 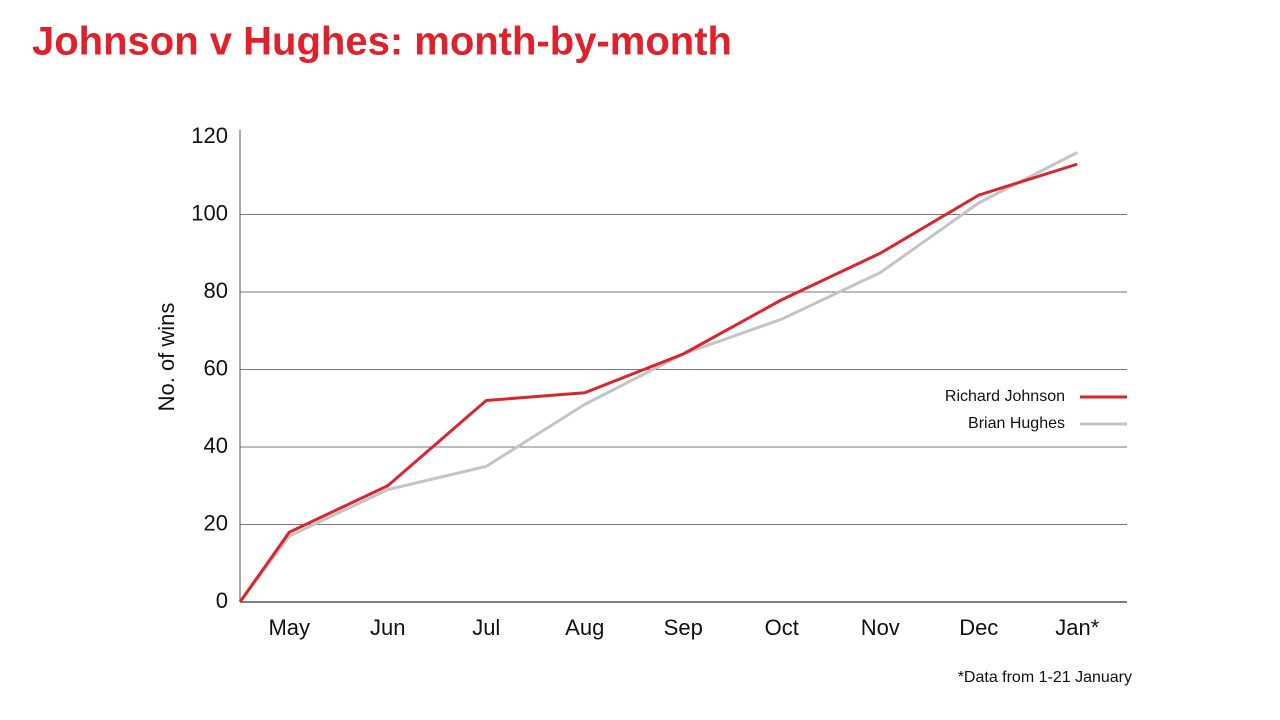 What do you see at coordinates (216, 290) in the screenshot?
I see `y-tick-label: 80` at bounding box center [216, 290].